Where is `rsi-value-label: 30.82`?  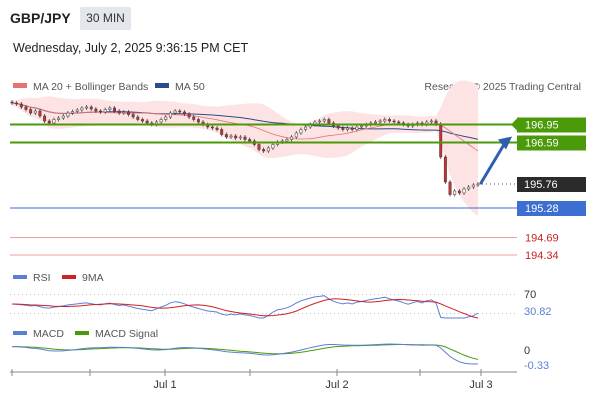 rsi-value-label: 30.82 is located at coordinates (538, 312).